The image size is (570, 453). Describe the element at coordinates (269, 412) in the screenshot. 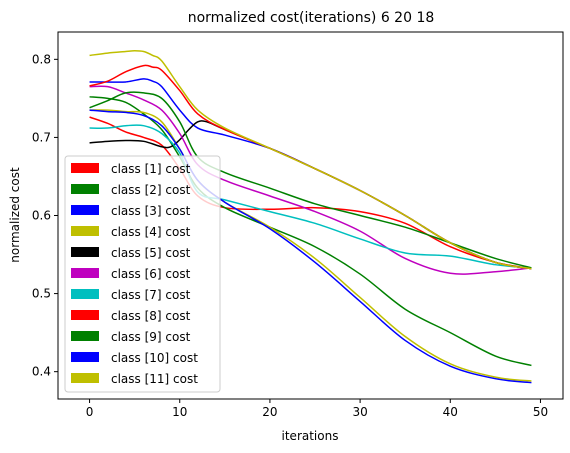

I see `x-tick-label: 20` at that location.